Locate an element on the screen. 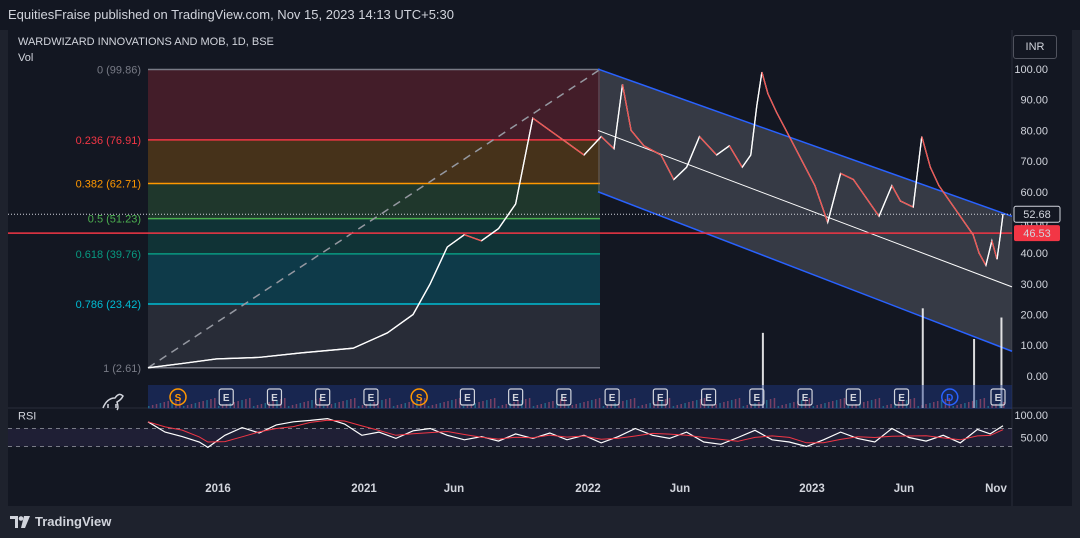 The image size is (1080, 538). event-marker-D is located at coordinates (950, 397).